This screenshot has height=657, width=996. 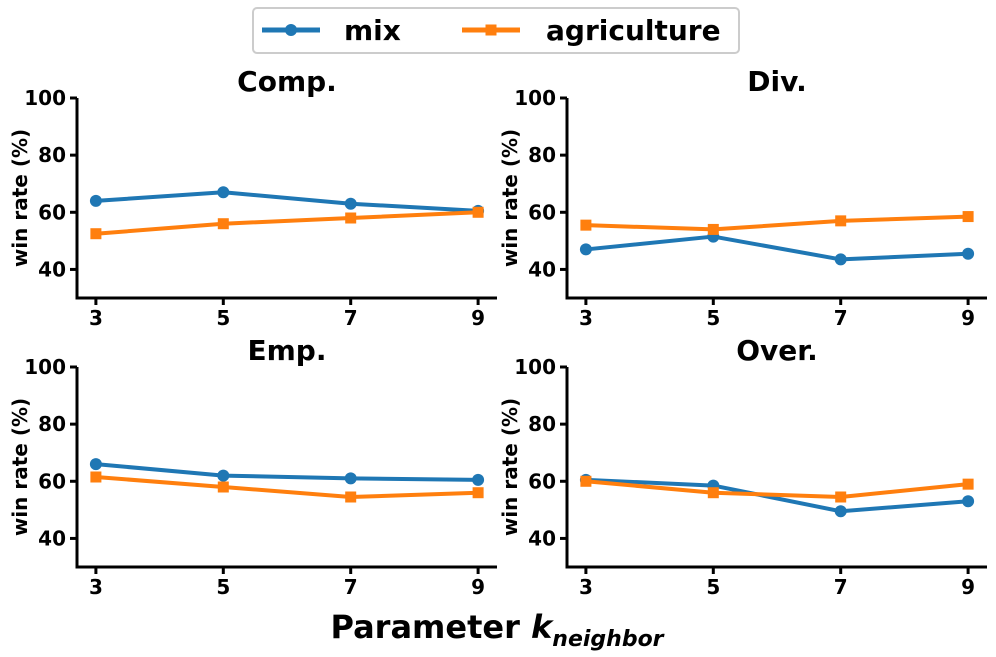 What do you see at coordinates (52, 424) in the screenshot?
I see `panel-emp-y-tick-label: 80` at bounding box center [52, 424].